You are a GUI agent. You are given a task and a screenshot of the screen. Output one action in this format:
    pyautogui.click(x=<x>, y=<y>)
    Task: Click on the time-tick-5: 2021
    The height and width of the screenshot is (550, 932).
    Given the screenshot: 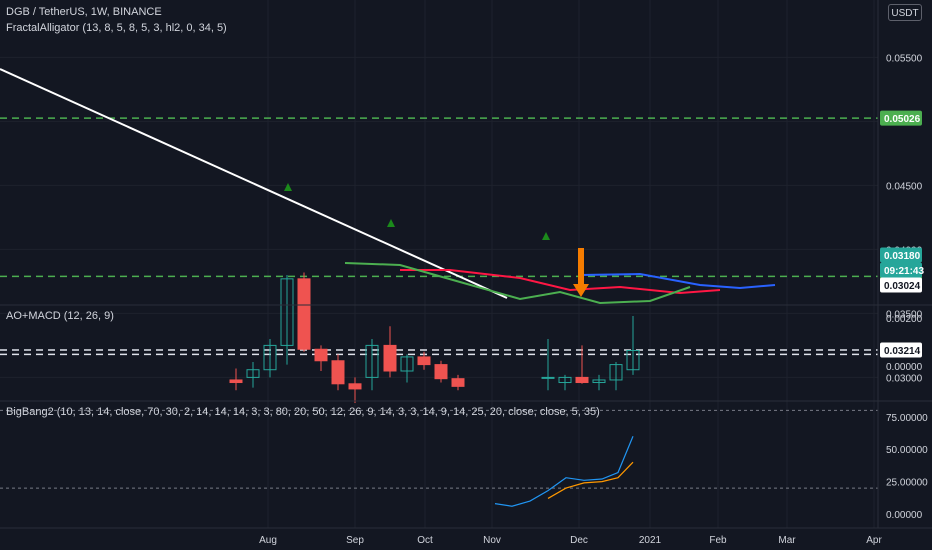 What is the action you would take?
    pyautogui.click(x=650, y=540)
    